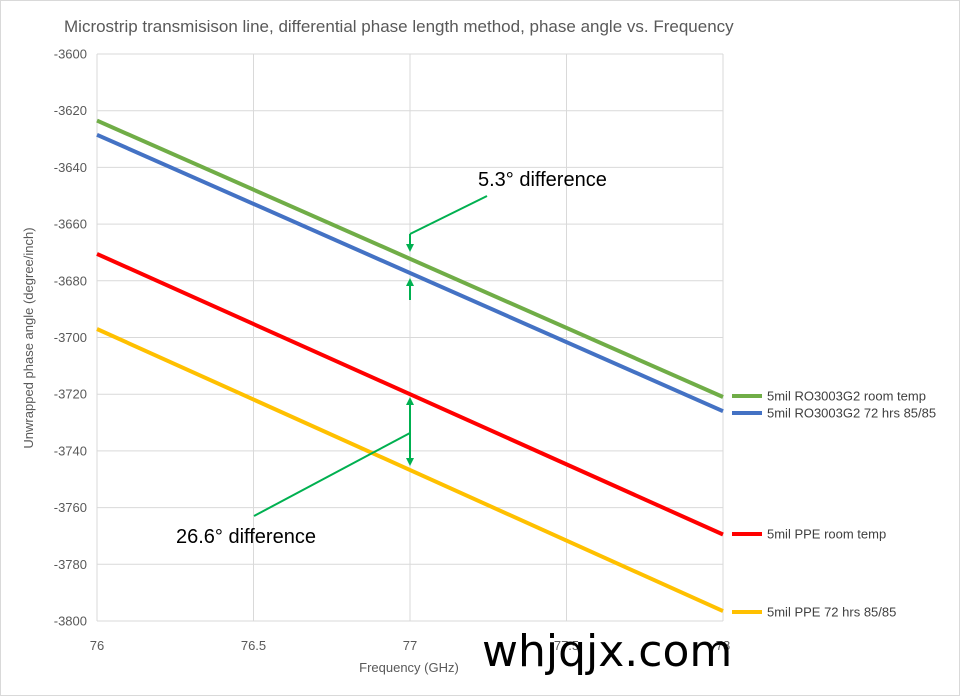 This screenshot has height=696, width=960. Describe the element at coordinates (448, 215) in the screenshot. I see `annotation-1-pointer` at that location.